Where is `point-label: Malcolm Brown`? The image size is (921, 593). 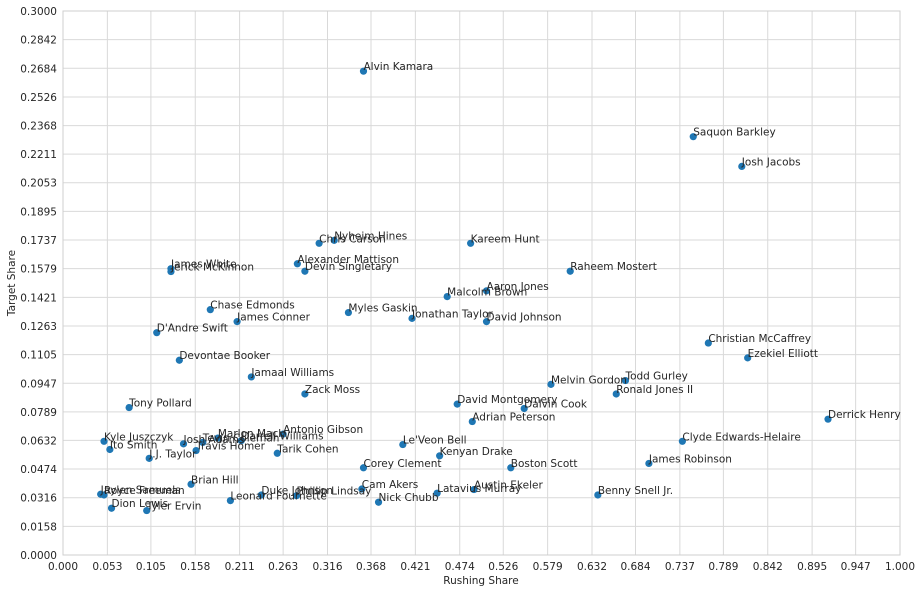 point-label: Malcolm Brown is located at coordinates (487, 293).